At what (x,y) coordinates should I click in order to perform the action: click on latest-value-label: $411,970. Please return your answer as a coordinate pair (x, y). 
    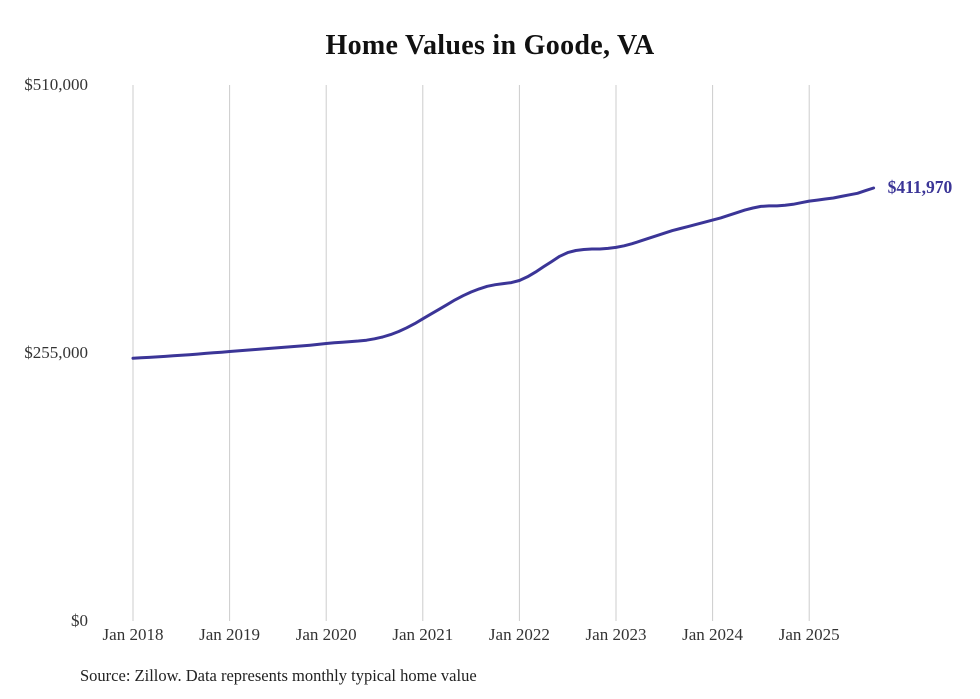
    Looking at the image, I should click on (920, 187).